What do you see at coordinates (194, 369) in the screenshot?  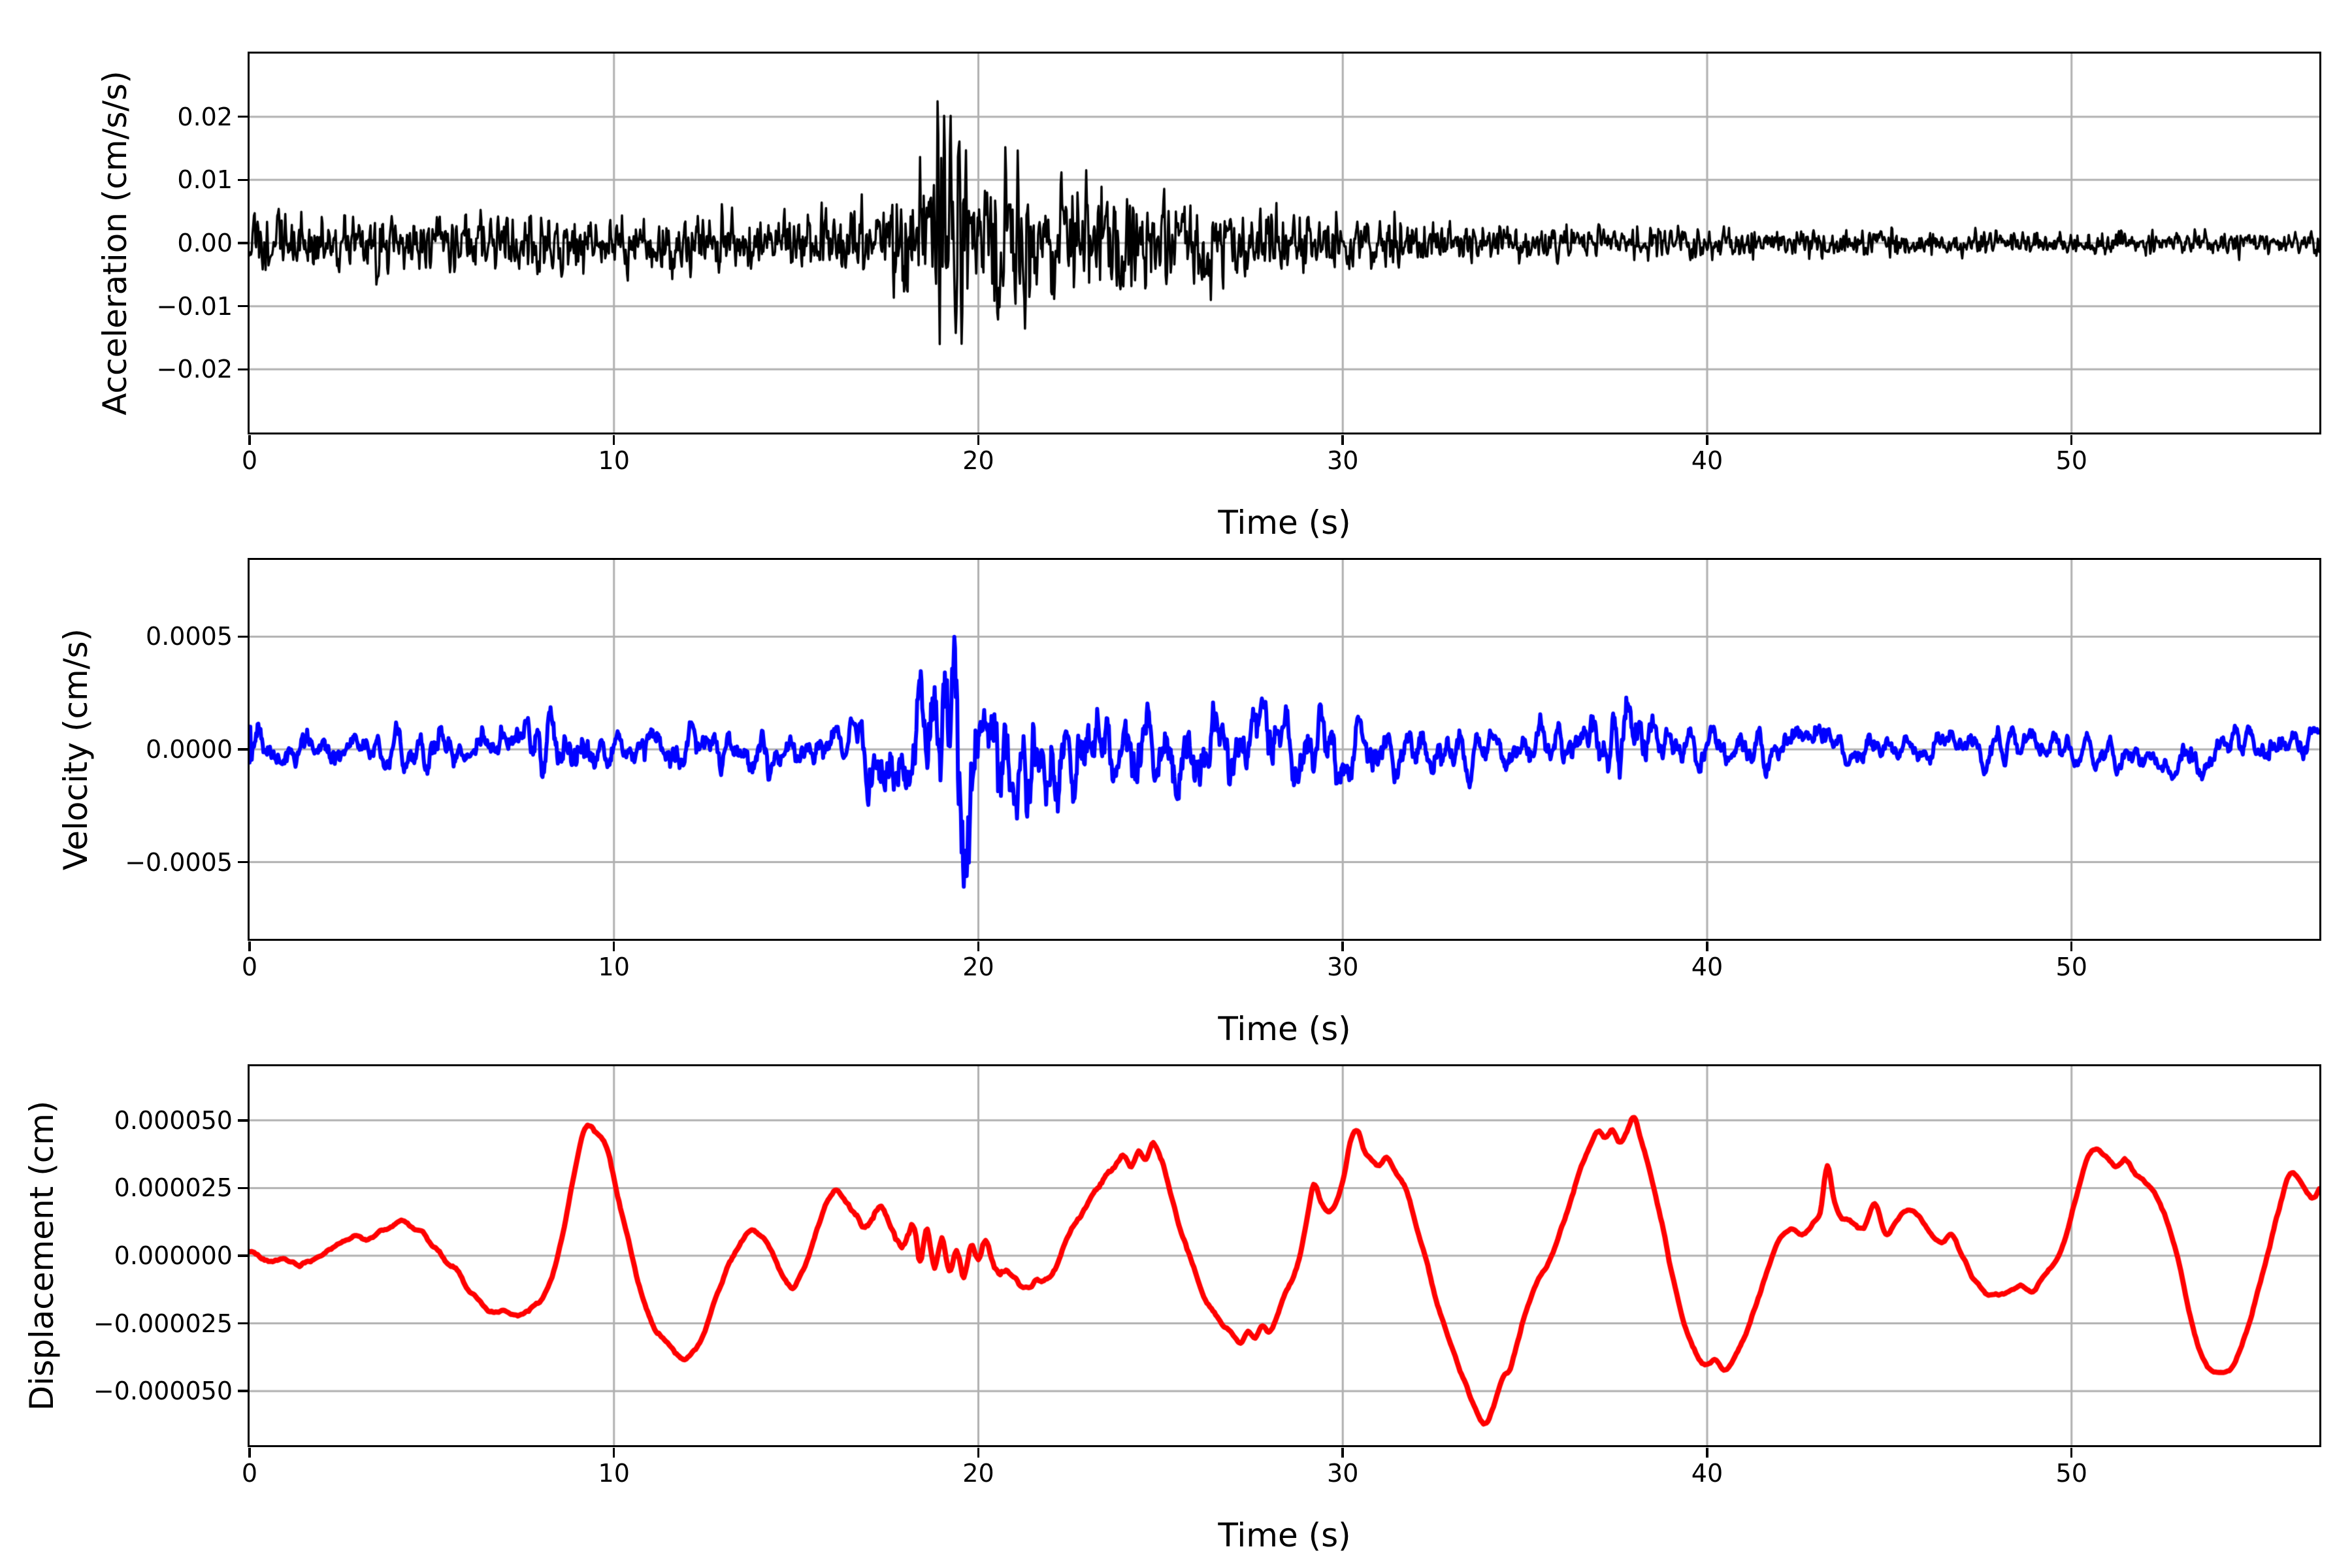 I see `y-tick-label: −0.02` at bounding box center [194, 369].